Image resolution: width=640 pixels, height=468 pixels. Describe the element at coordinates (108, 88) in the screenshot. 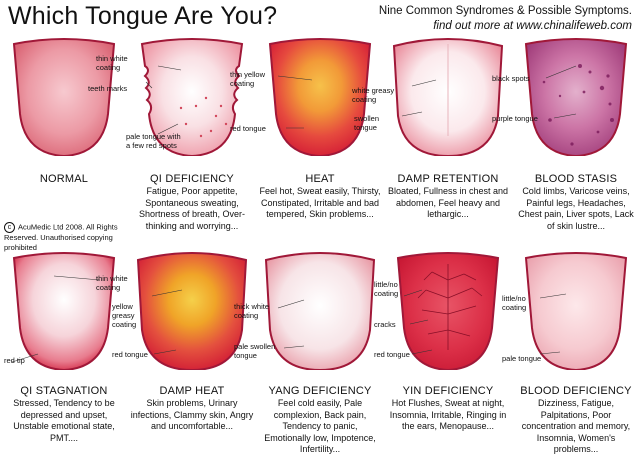

I see `tongue-annotation: teeth marks` at that location.